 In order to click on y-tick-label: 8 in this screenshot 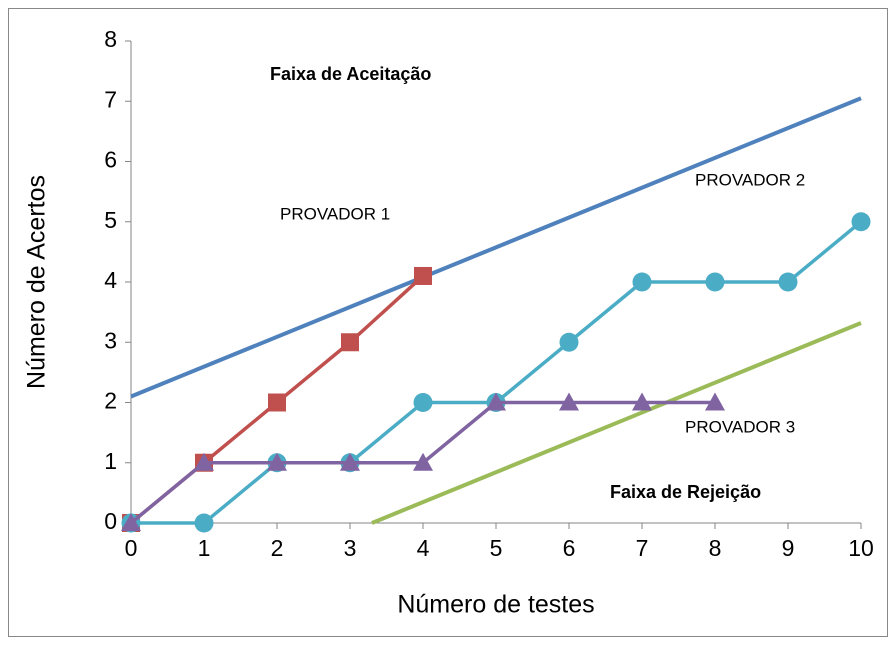, I will do `click(110, 39)`.